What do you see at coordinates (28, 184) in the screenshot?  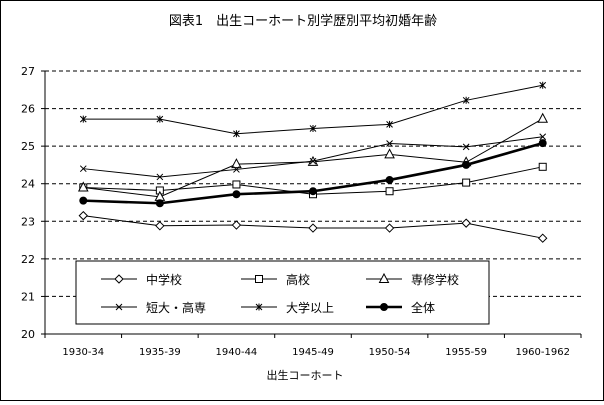 I see `y-tick-label: 24` at bounding box center [28, 184].